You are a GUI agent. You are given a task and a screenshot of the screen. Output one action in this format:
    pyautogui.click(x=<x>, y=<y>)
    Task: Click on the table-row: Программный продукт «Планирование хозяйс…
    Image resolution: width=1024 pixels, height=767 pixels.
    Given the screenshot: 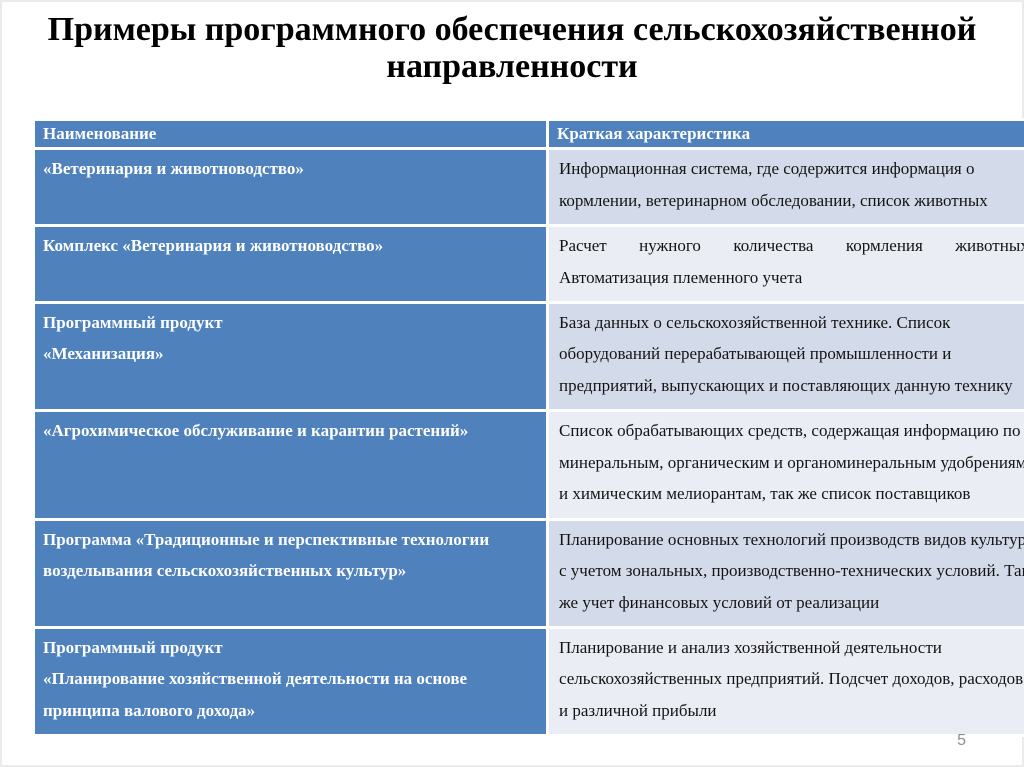 What is the action you would take?
    pyautogui.click(x=528, y=681)
    